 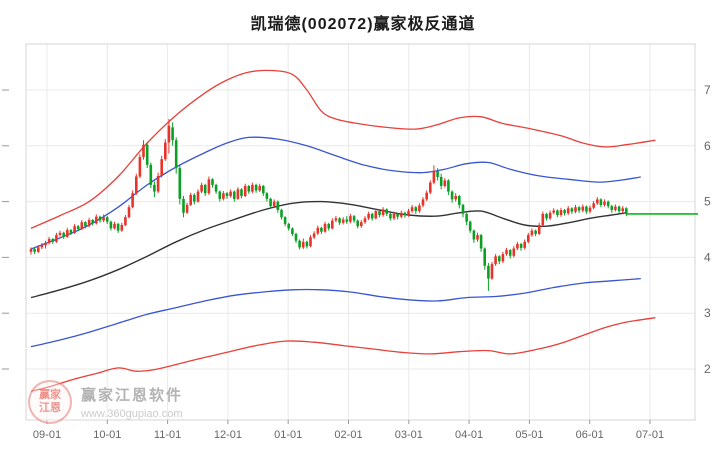 I want to click on x-axis-label: 03-01, so click(x=409, y=435).